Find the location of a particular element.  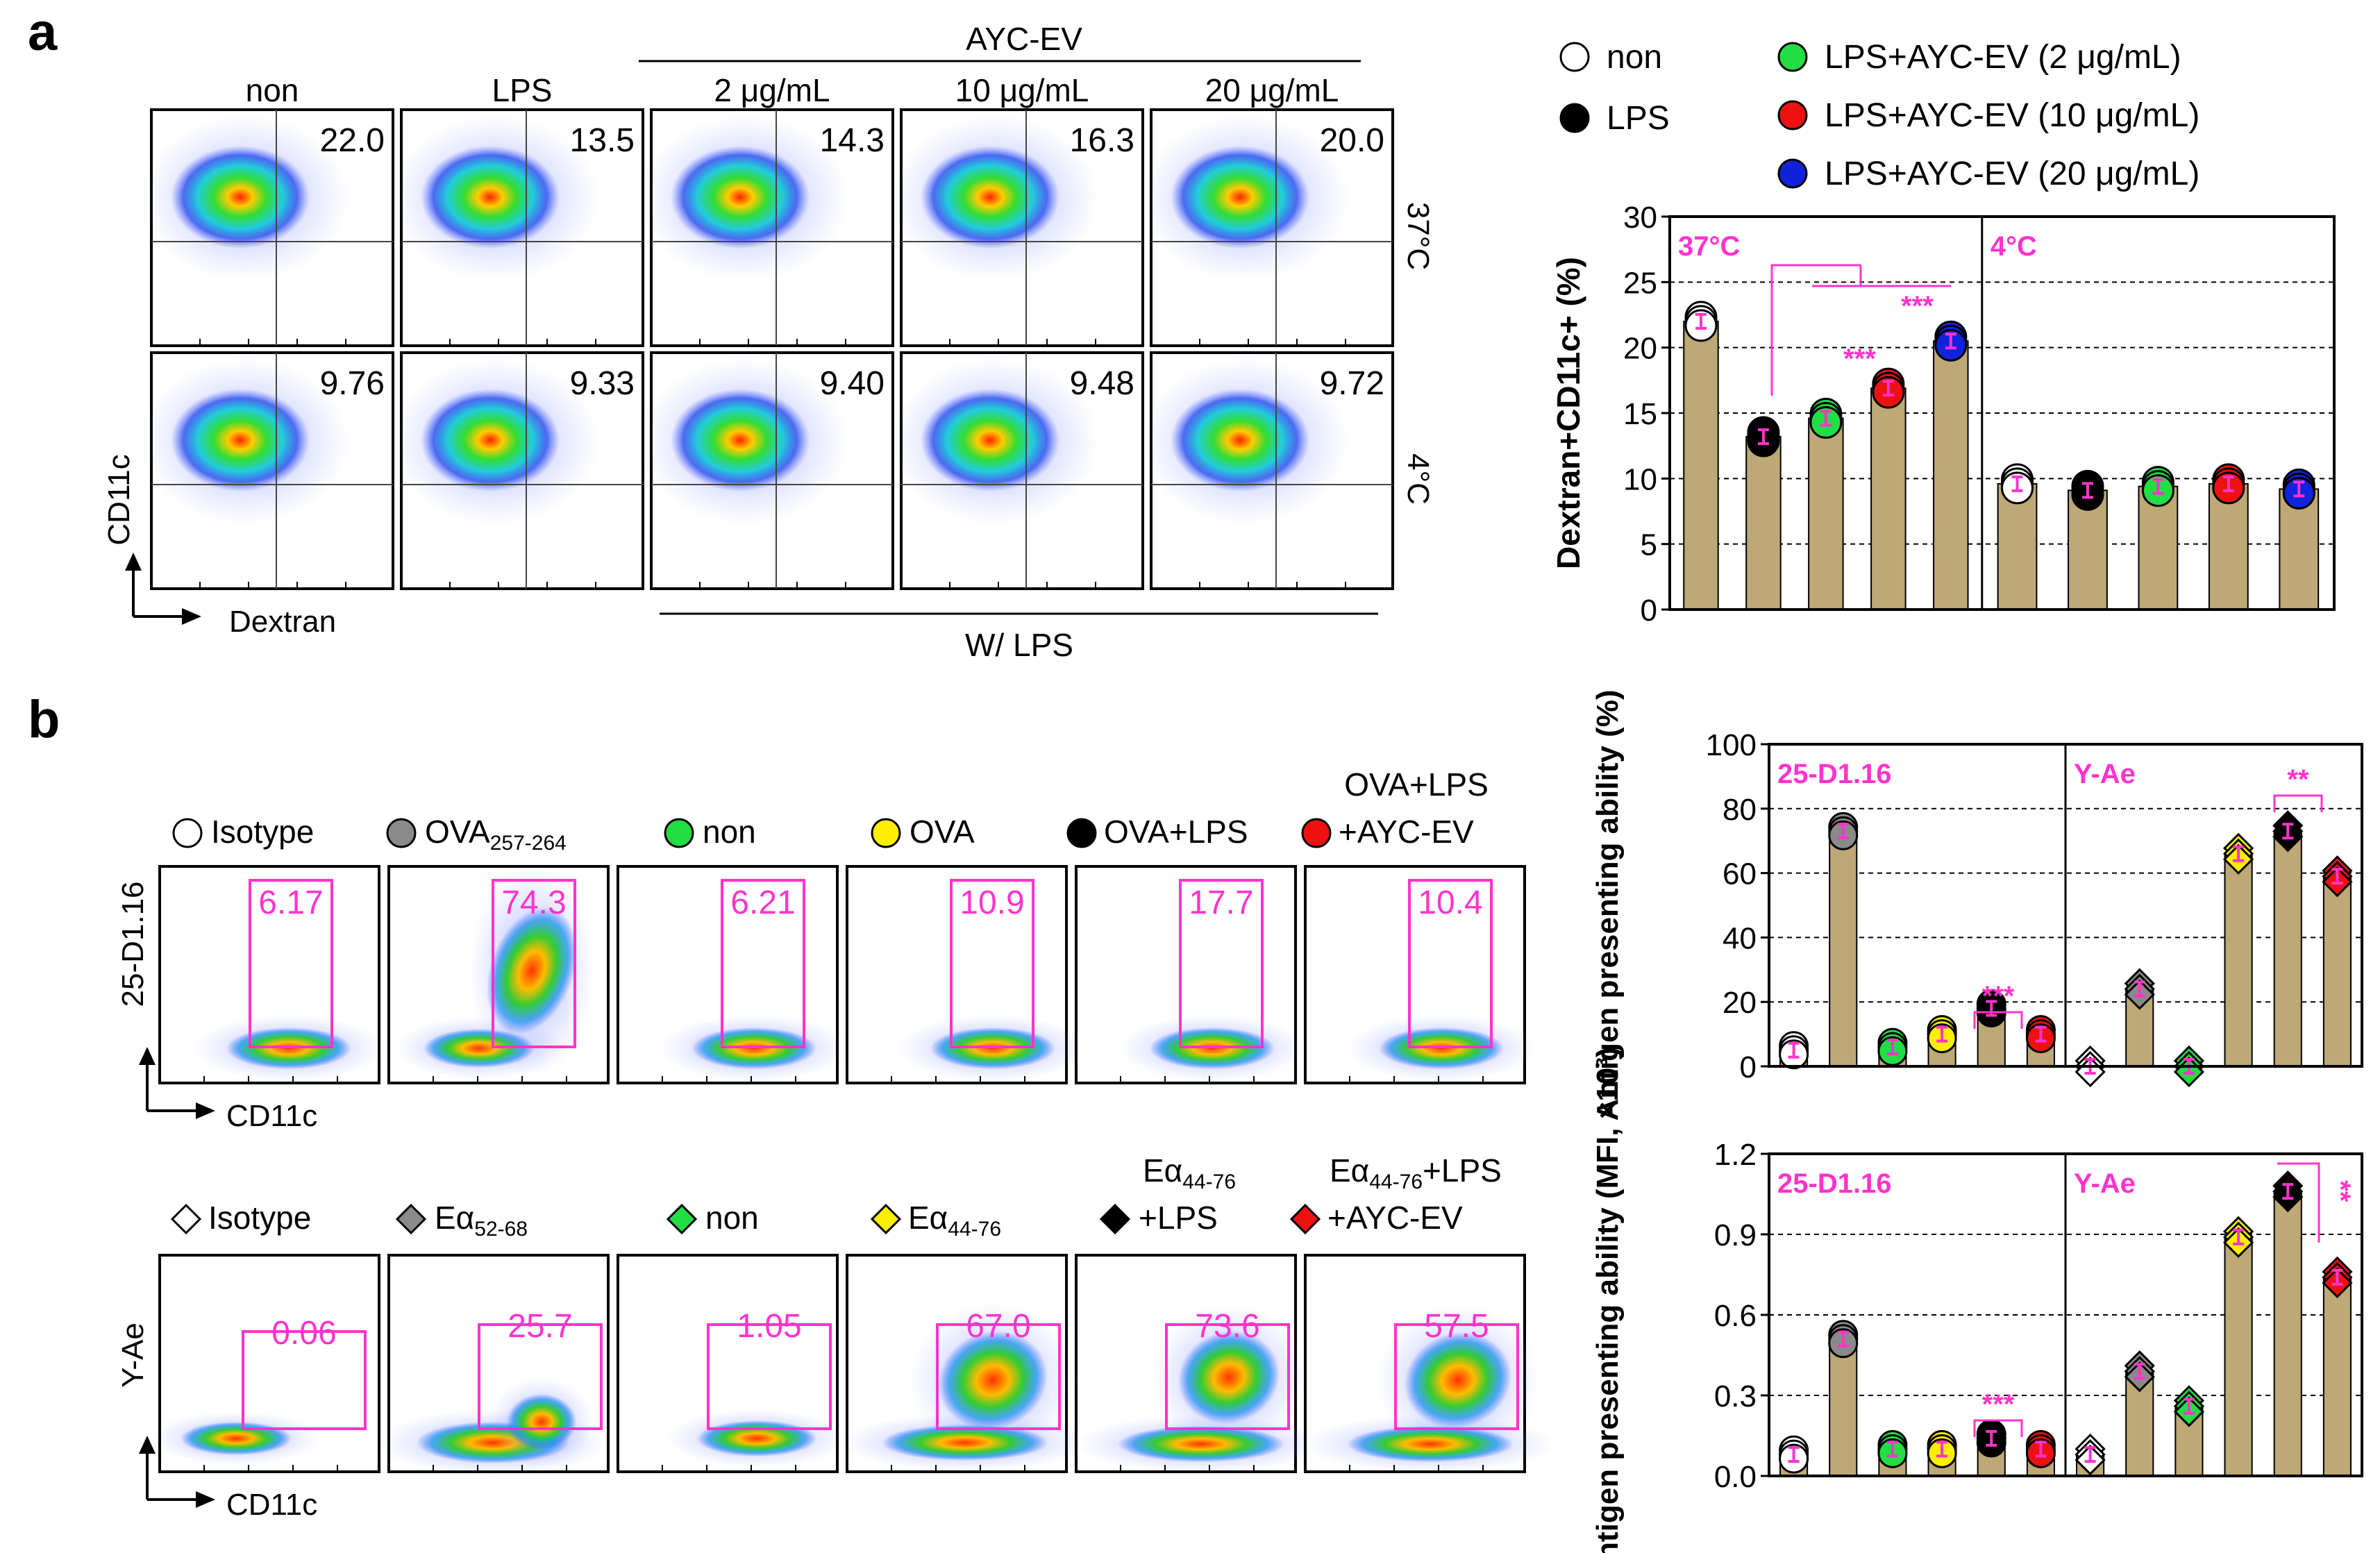

flow-value-b-r0-c3: 10.9 is located at coordinates (991, 903).